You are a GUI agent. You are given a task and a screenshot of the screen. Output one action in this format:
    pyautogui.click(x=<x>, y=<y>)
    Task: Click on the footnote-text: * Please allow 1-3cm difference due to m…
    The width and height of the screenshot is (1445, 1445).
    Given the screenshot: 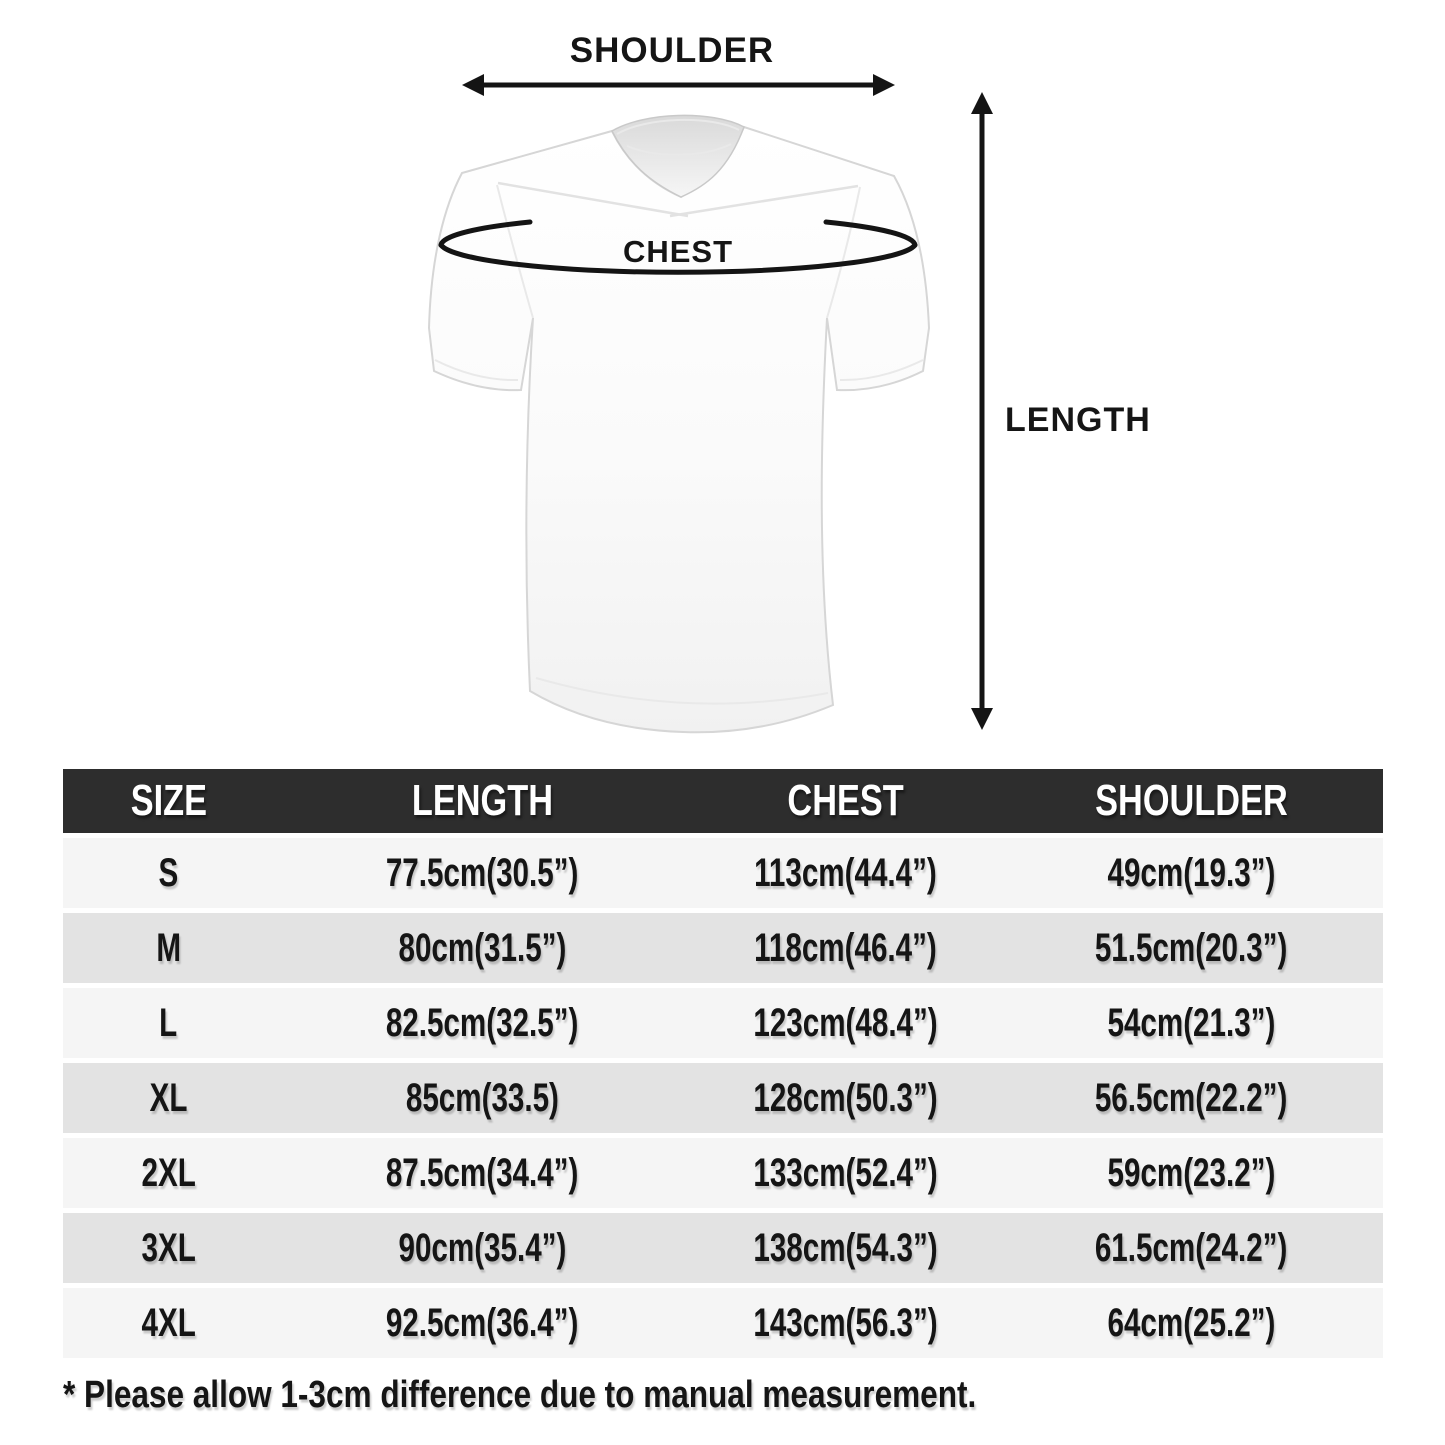 What is the action you would take?
    pyautogui.click(x=520, y=1395)
    